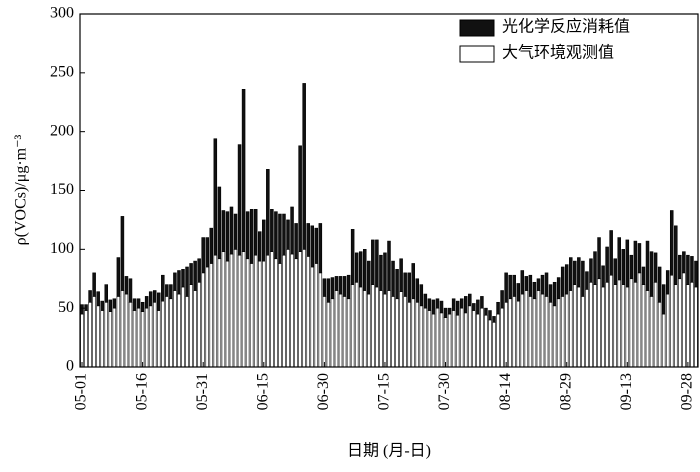 The image size is (700, 472). Describe the element at coordinates (81, 391) in the screenshot. I see `x-tick-label: 05-01` at that location.